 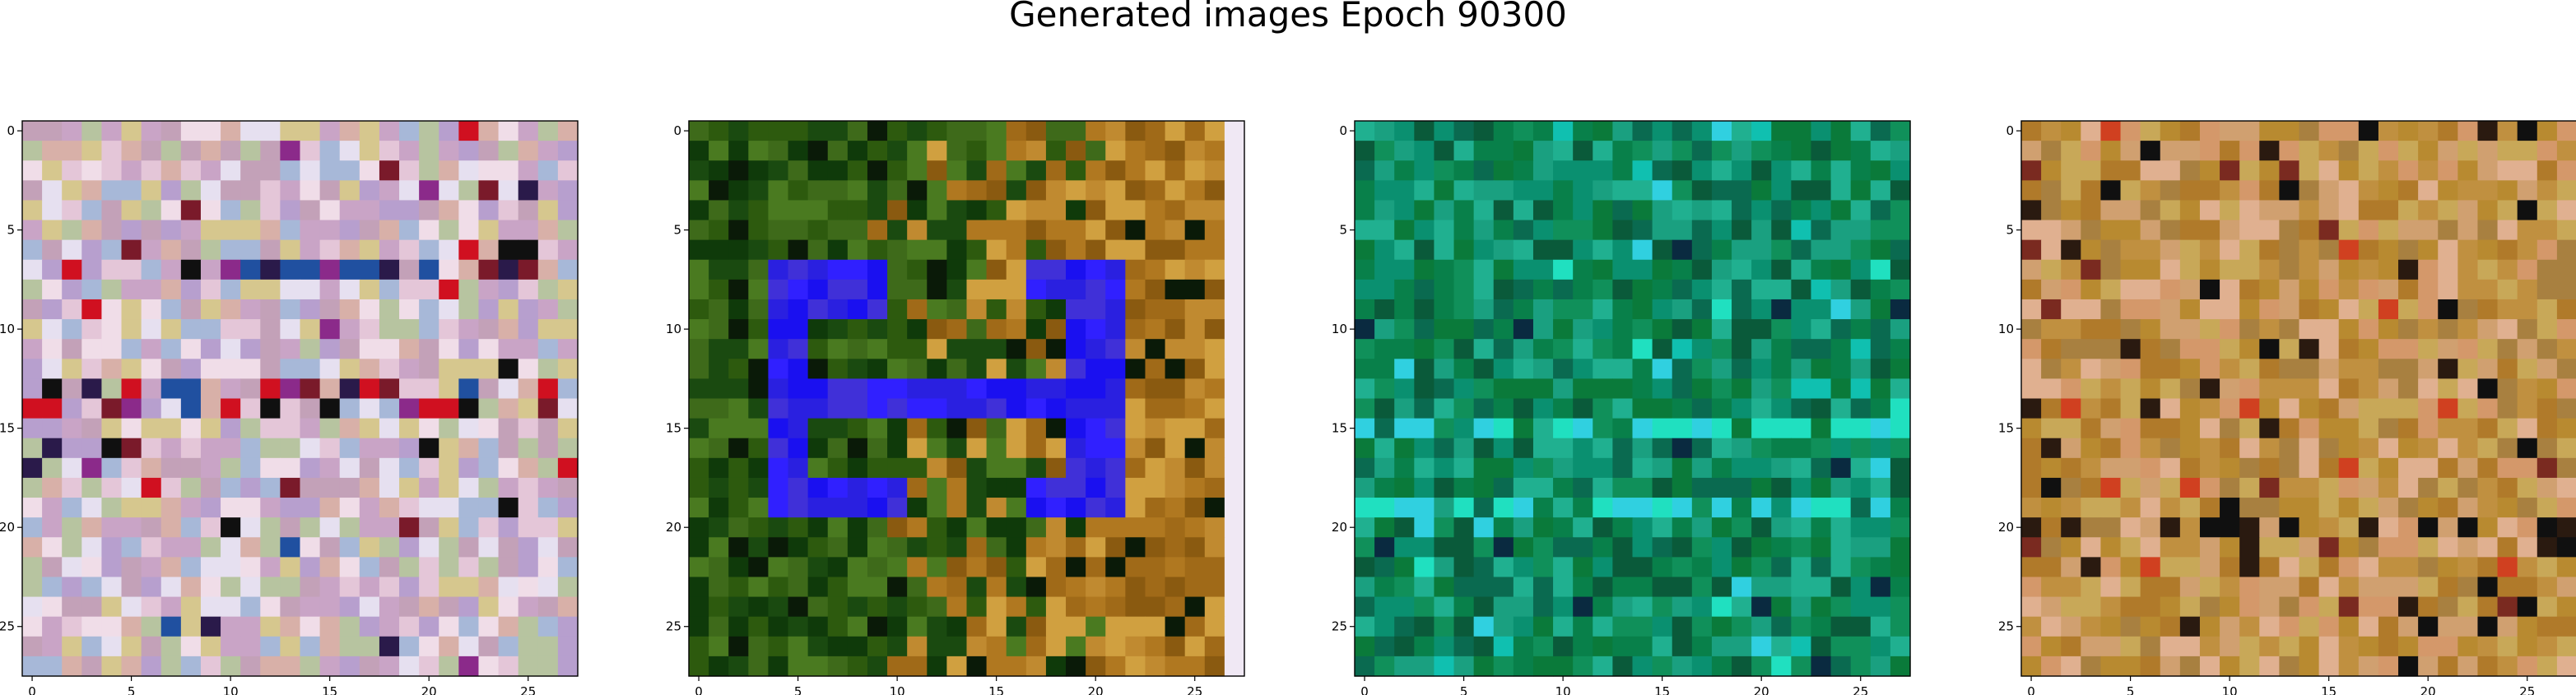 What do you see at coordinates (673, 527) in the screenshot?
I see `y-tick-label: 20` at bounding box center [673, 527].